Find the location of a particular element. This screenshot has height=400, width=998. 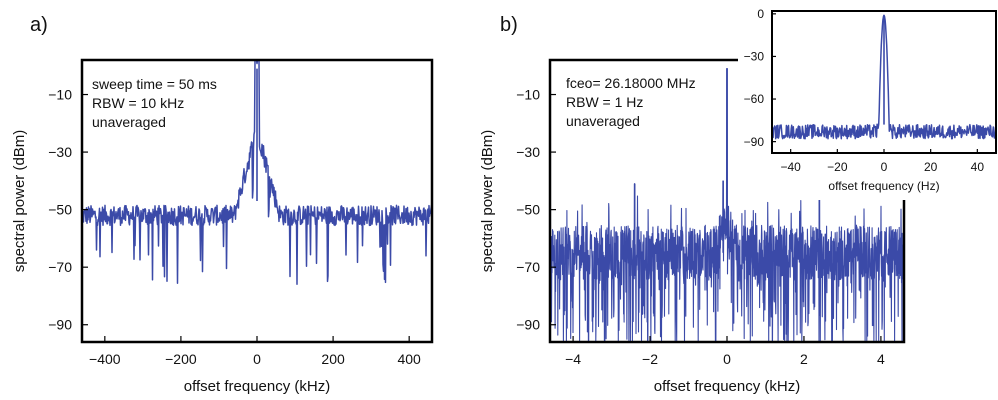

panel-b-label: b) is located at coordinates (509, 25).